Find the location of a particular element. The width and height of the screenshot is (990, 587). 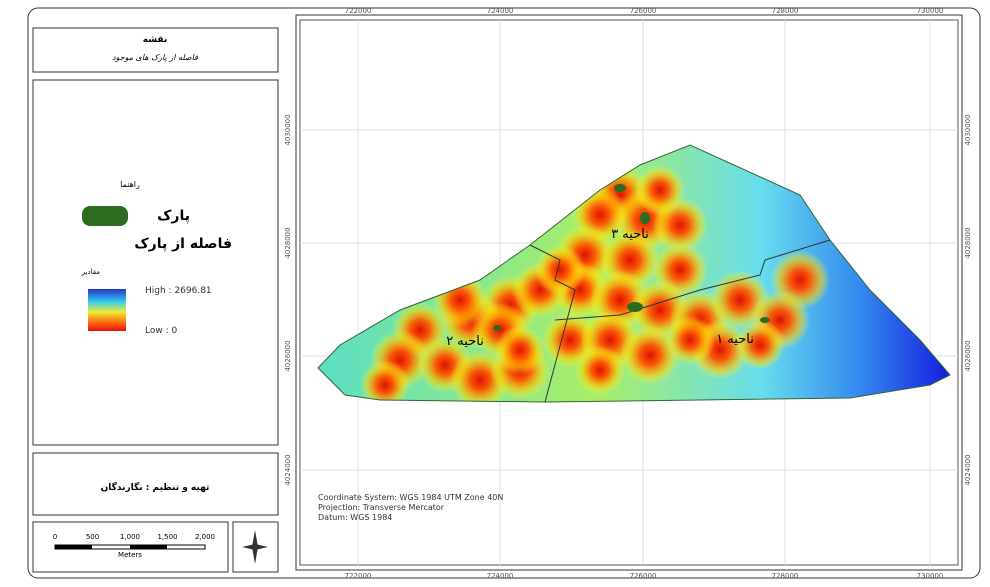

scale-label: 2,000 is located at coordinates (205, 537).